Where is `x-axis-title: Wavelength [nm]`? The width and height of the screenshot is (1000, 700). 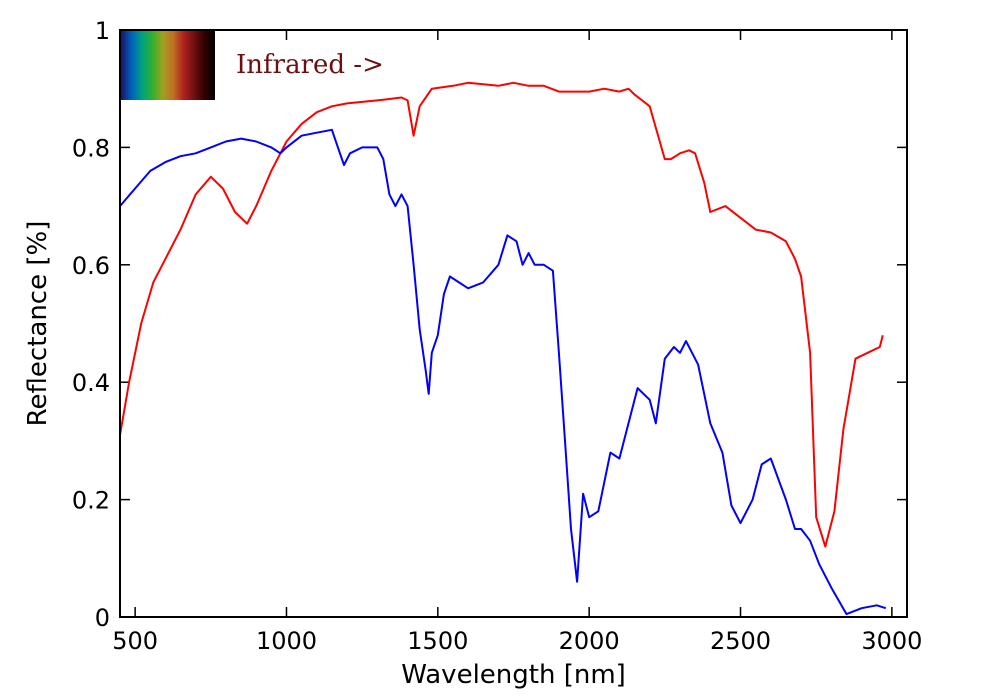 x-axis-title: Wavelength [nm] is located at coordinates (513, 675).